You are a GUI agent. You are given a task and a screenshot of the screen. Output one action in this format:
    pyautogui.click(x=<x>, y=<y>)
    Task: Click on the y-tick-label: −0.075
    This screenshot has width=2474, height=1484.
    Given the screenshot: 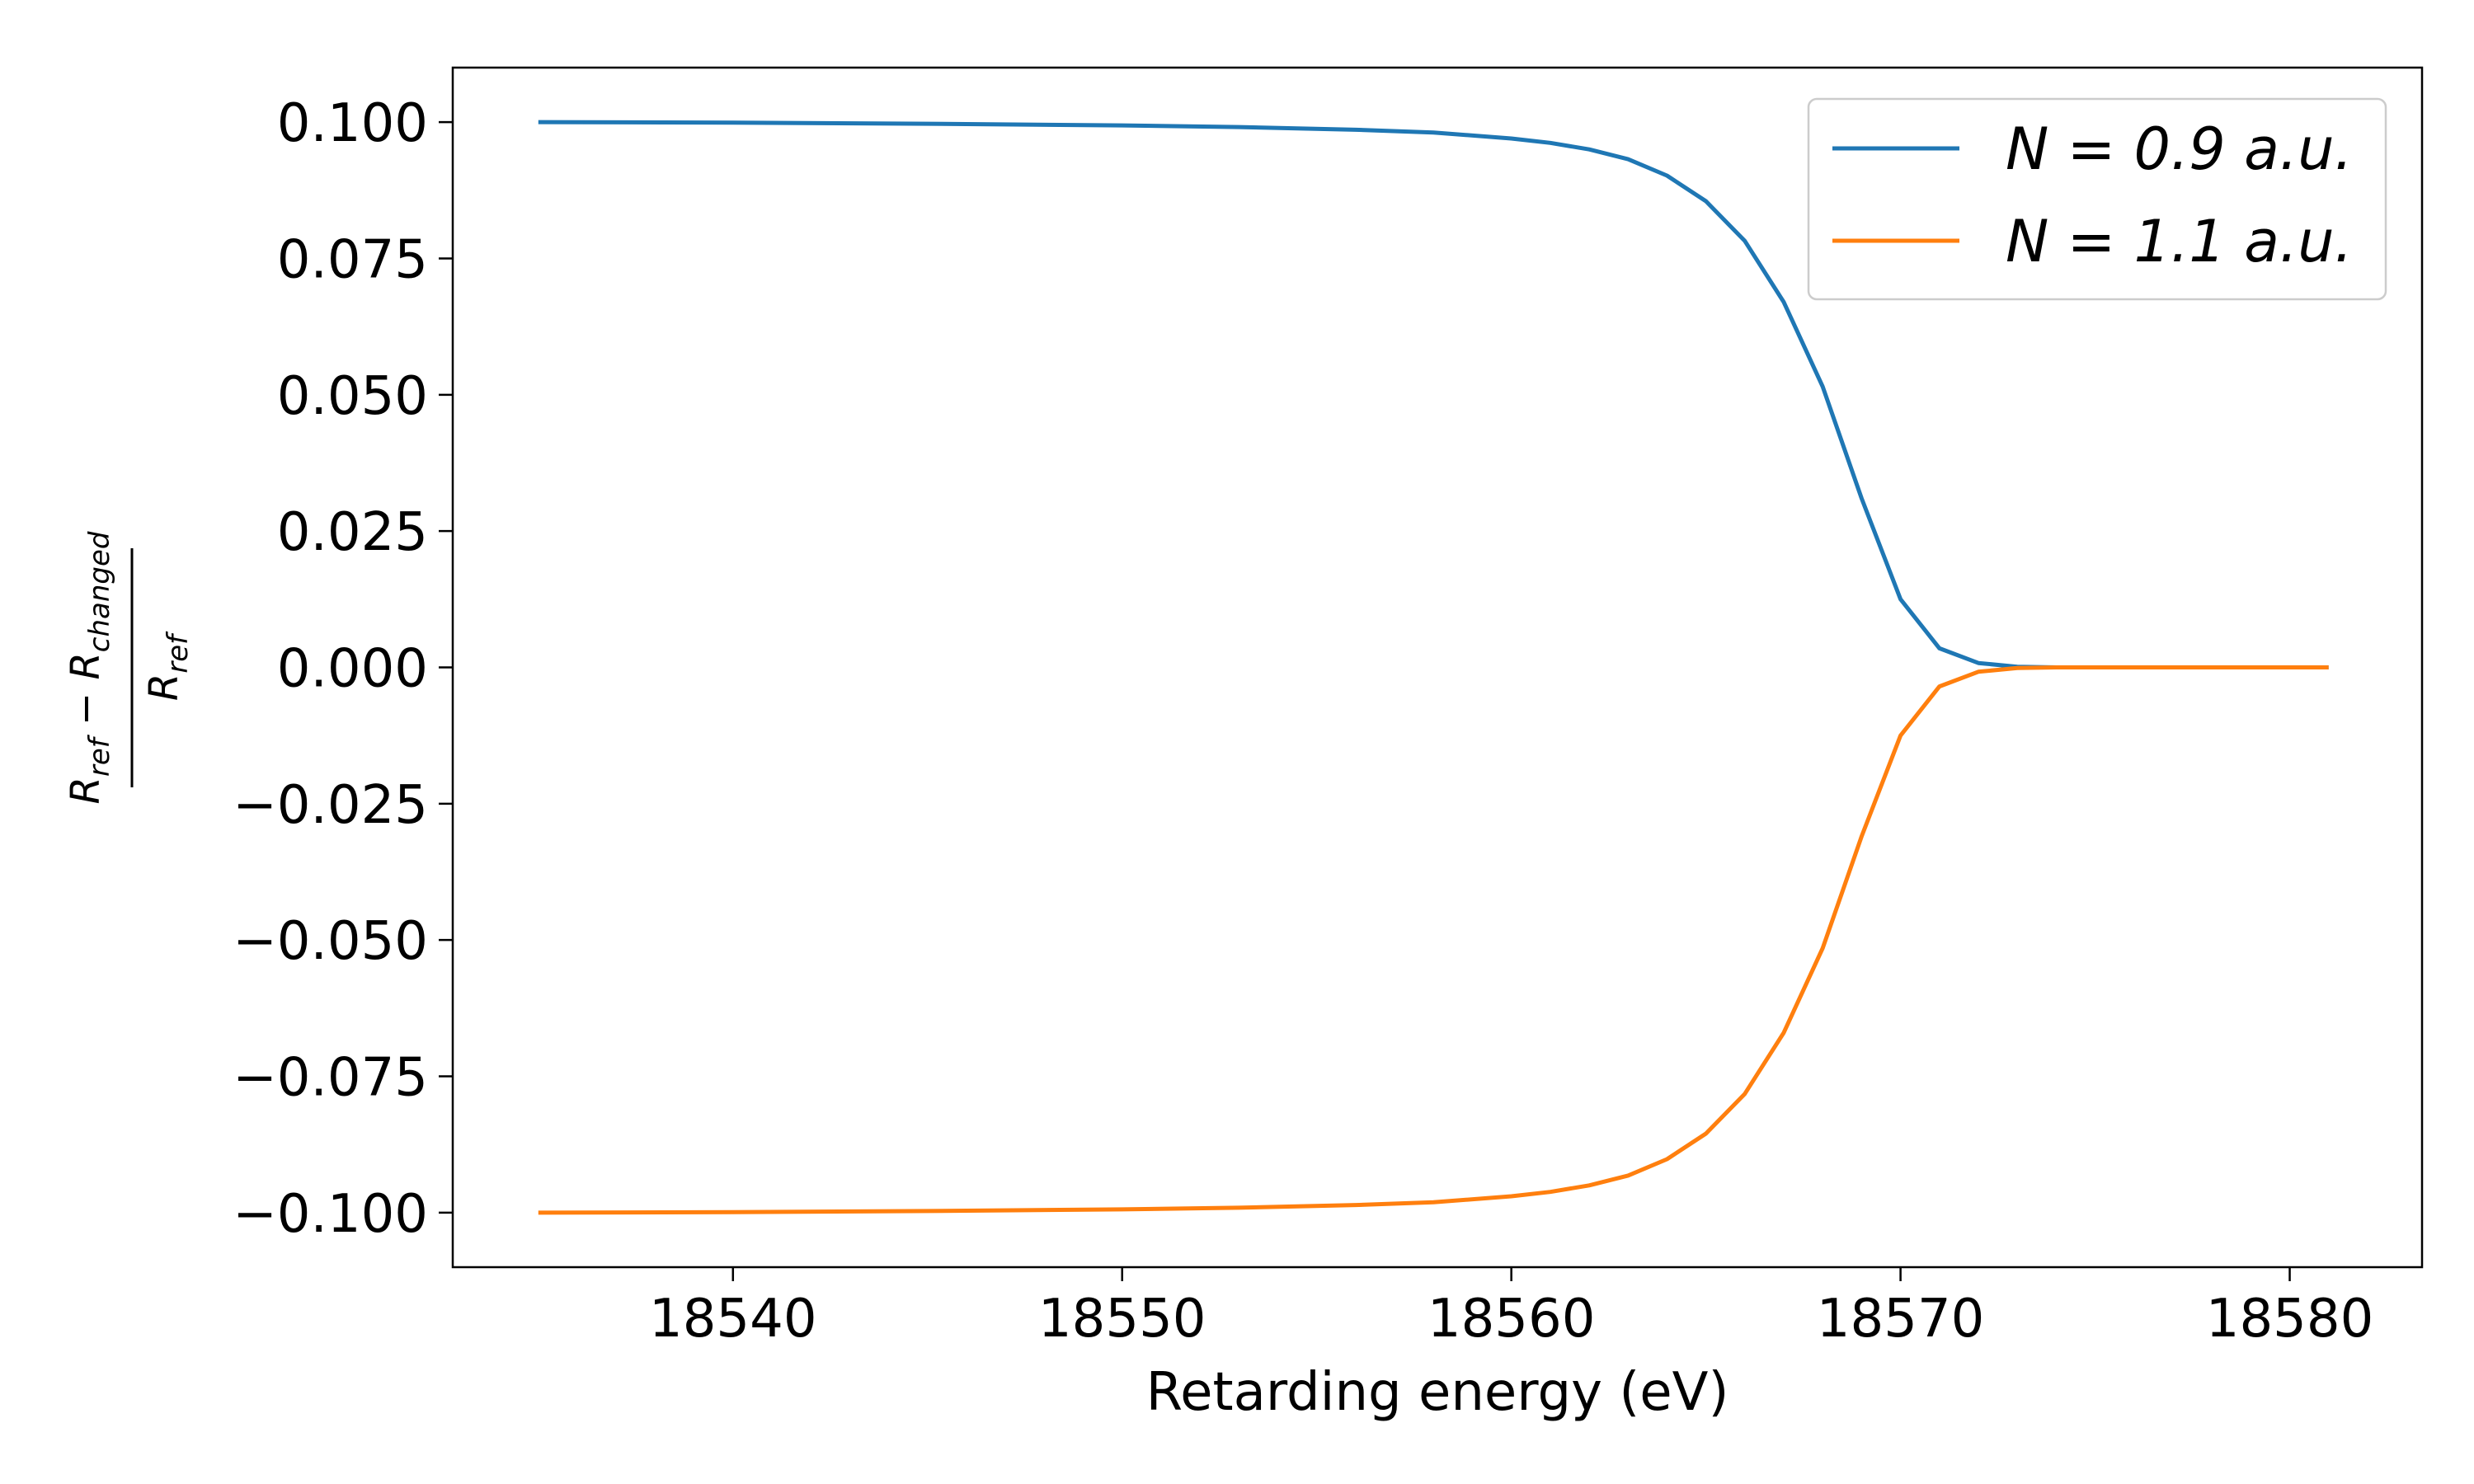 What is the action you would take?
    pyautogui.click(x=330, y=1078)
    